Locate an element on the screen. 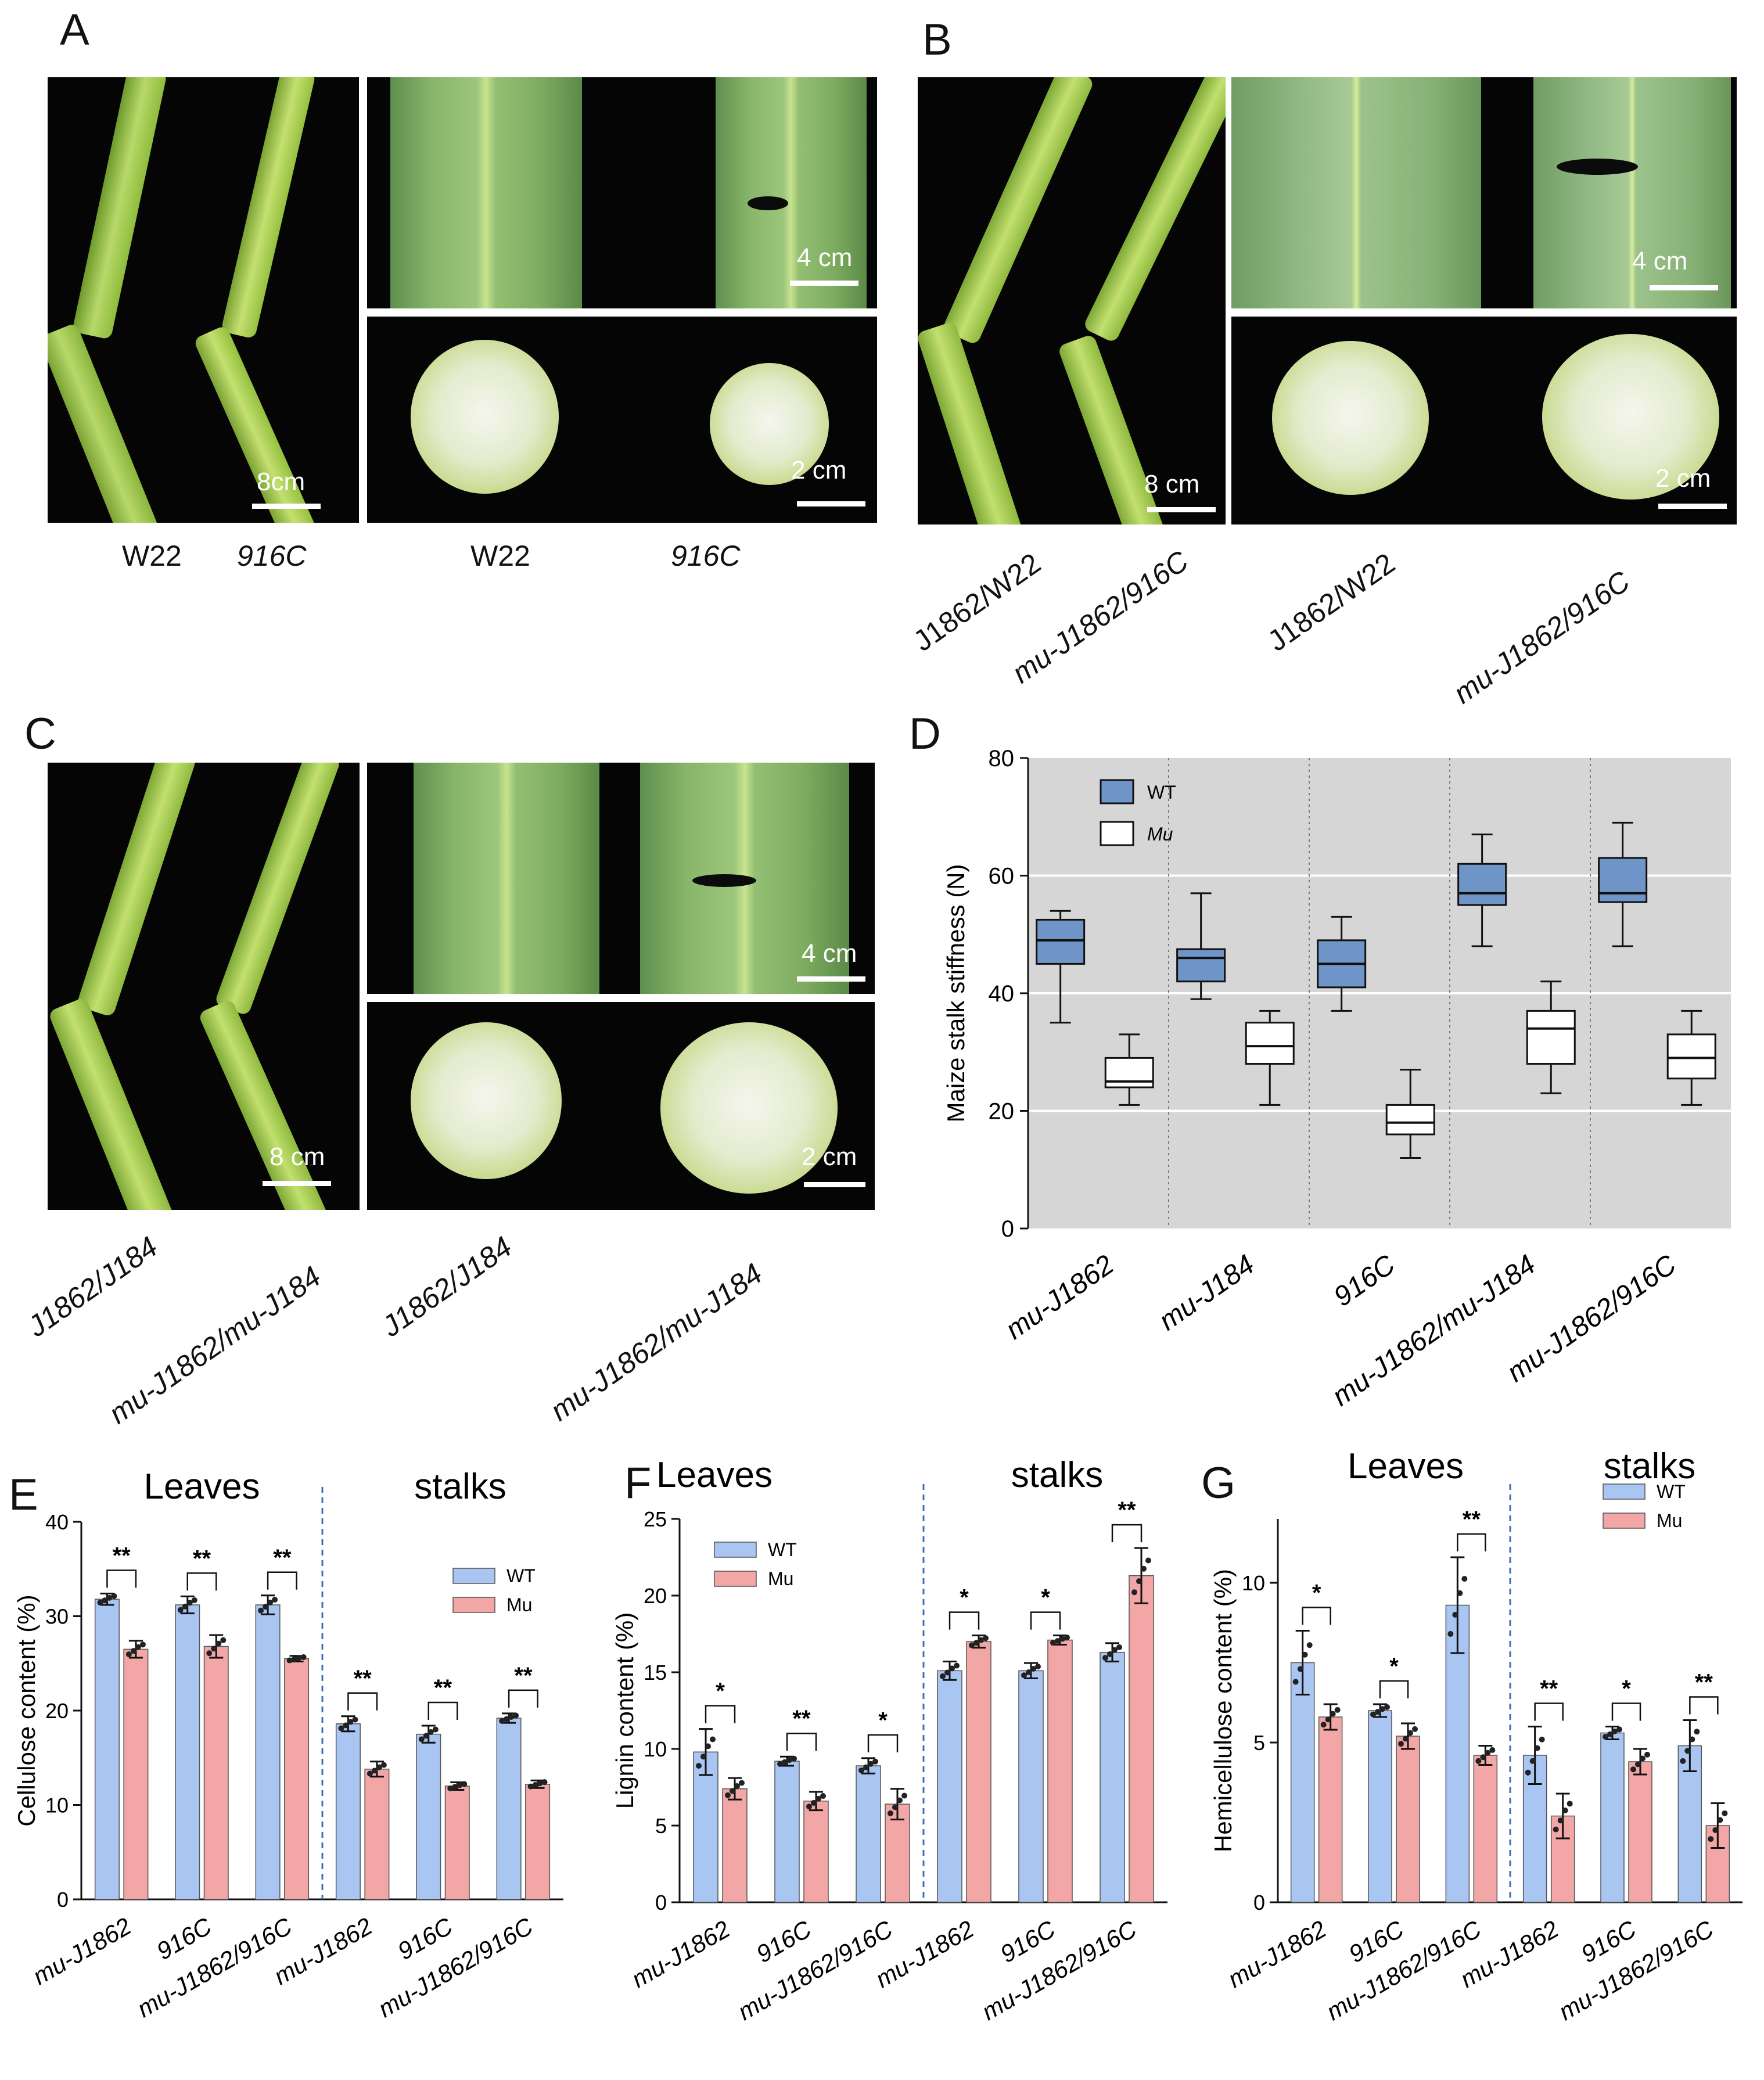  y-tick-label: 5 is located at coordinates (661, 1826).